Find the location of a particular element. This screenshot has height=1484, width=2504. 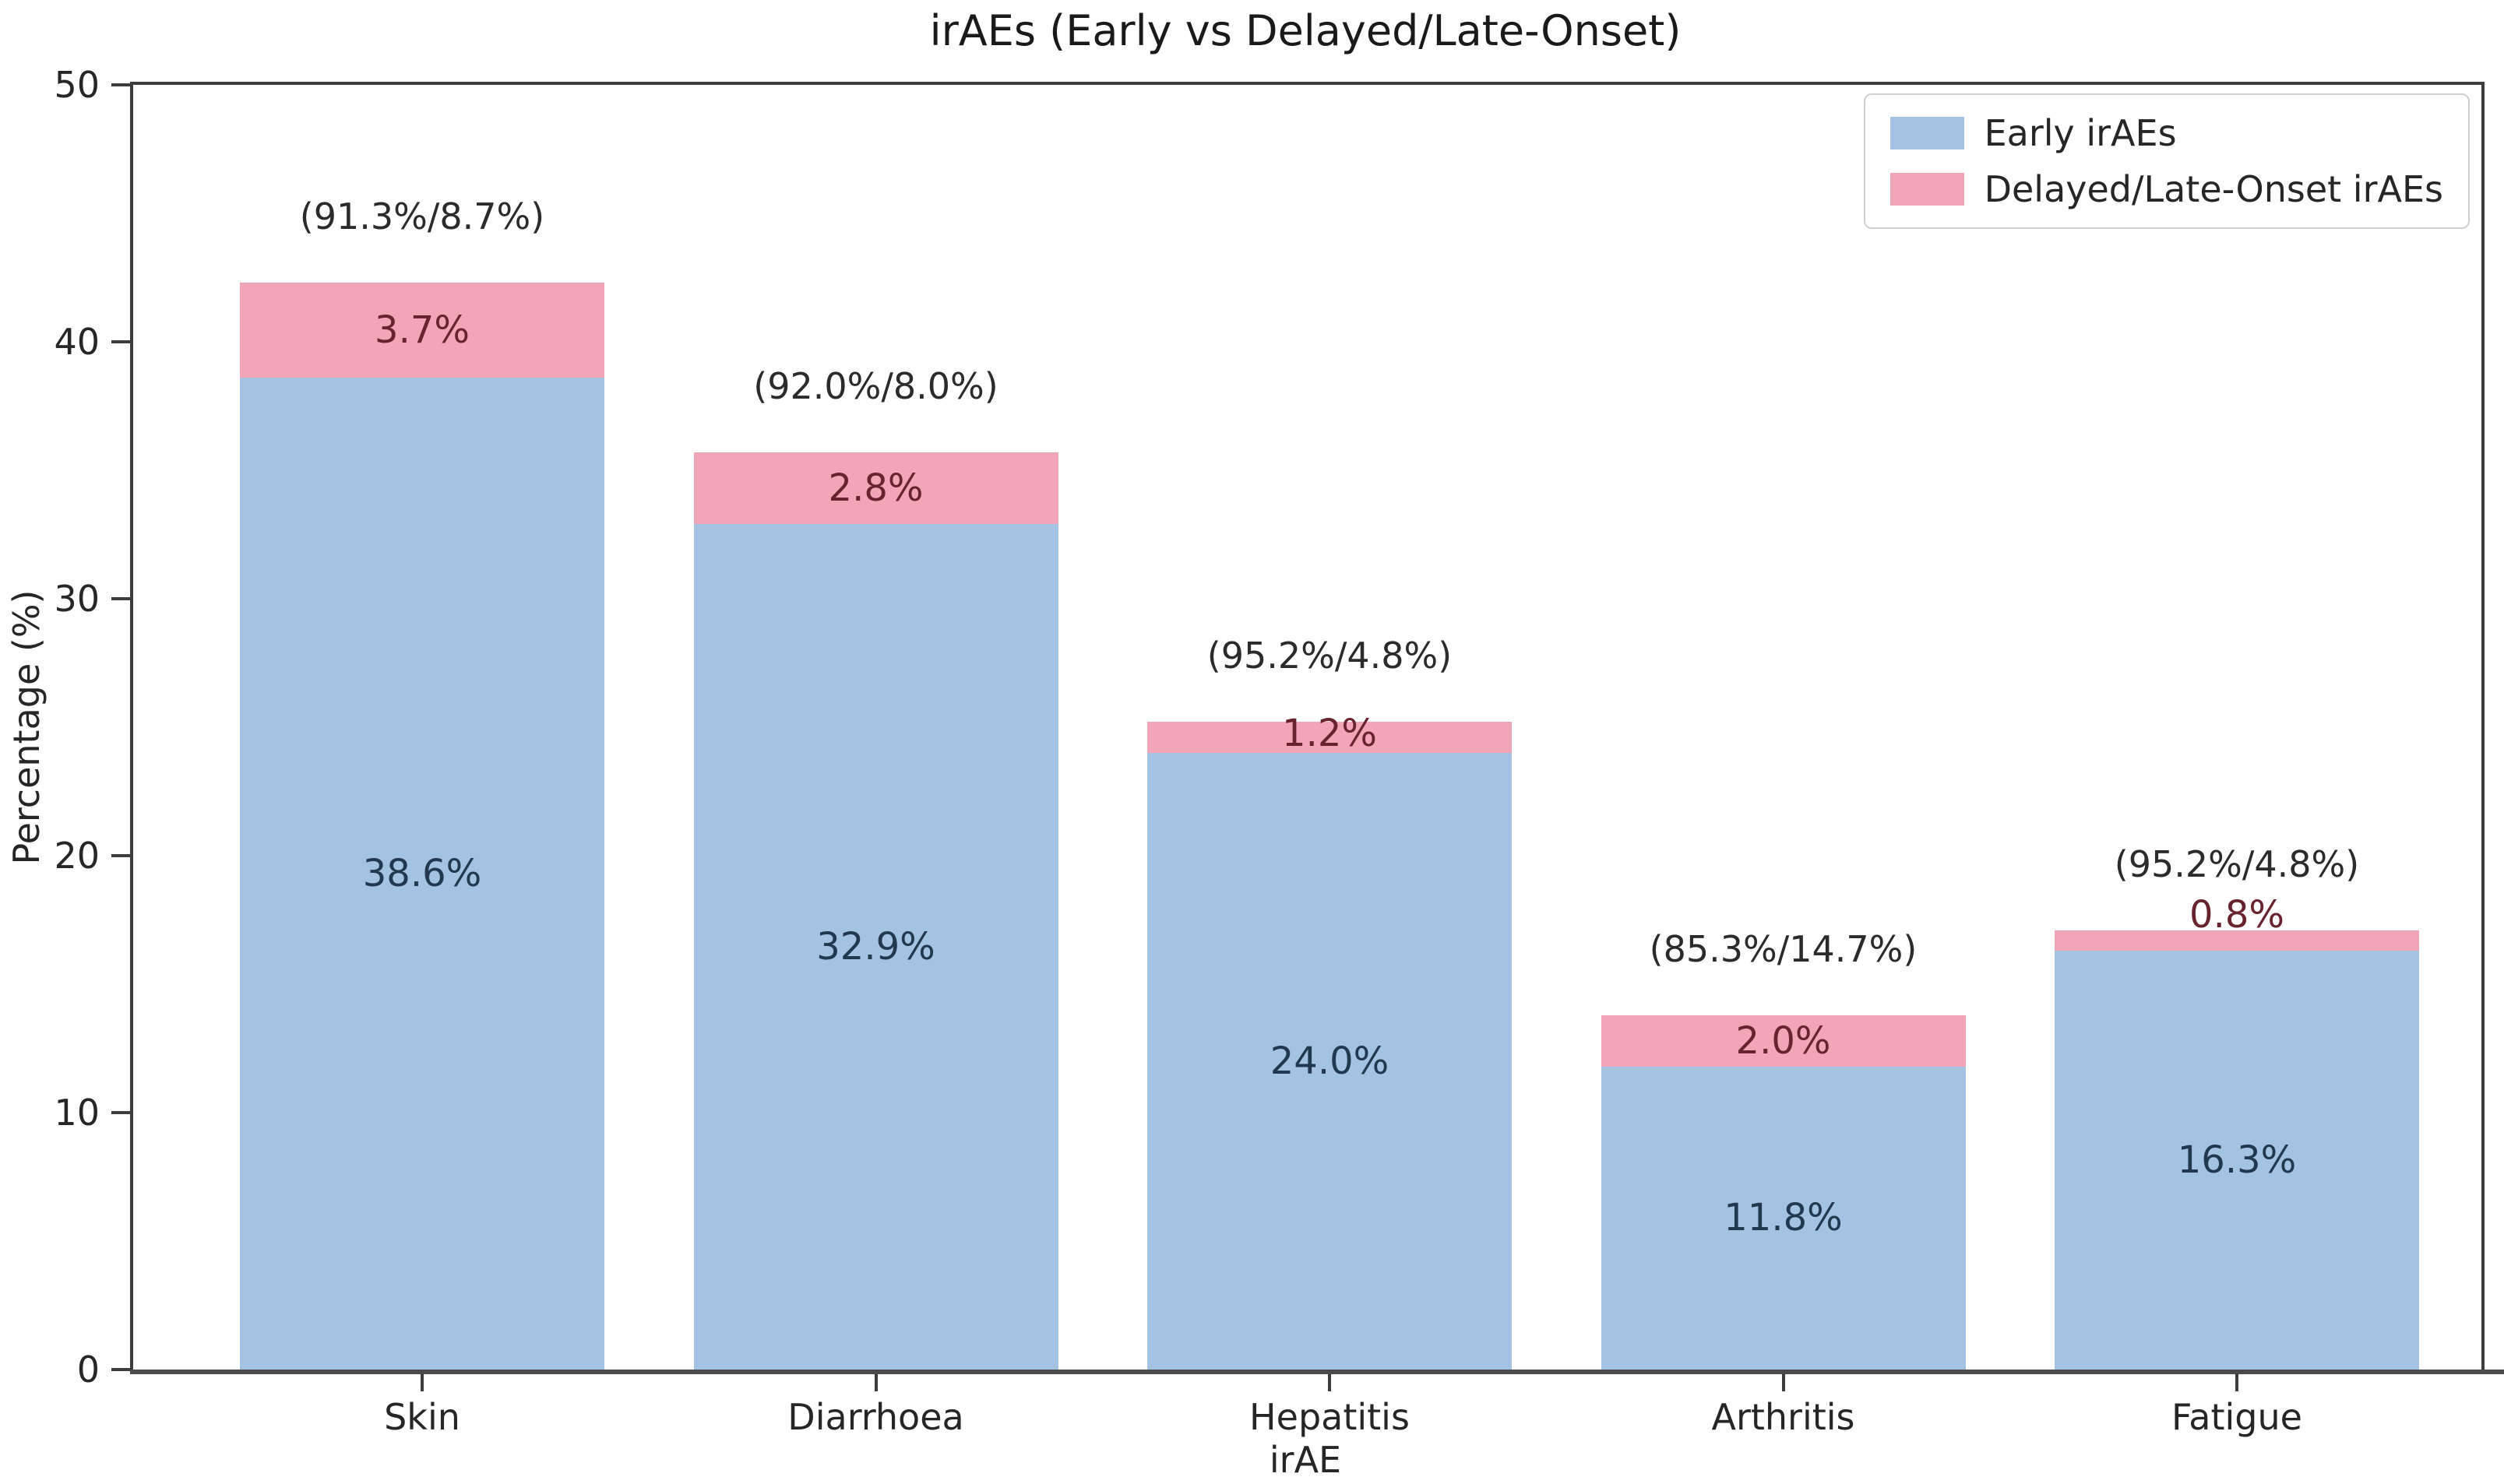

legend-swatch-early-icon is located at coordinates (1926, 133).